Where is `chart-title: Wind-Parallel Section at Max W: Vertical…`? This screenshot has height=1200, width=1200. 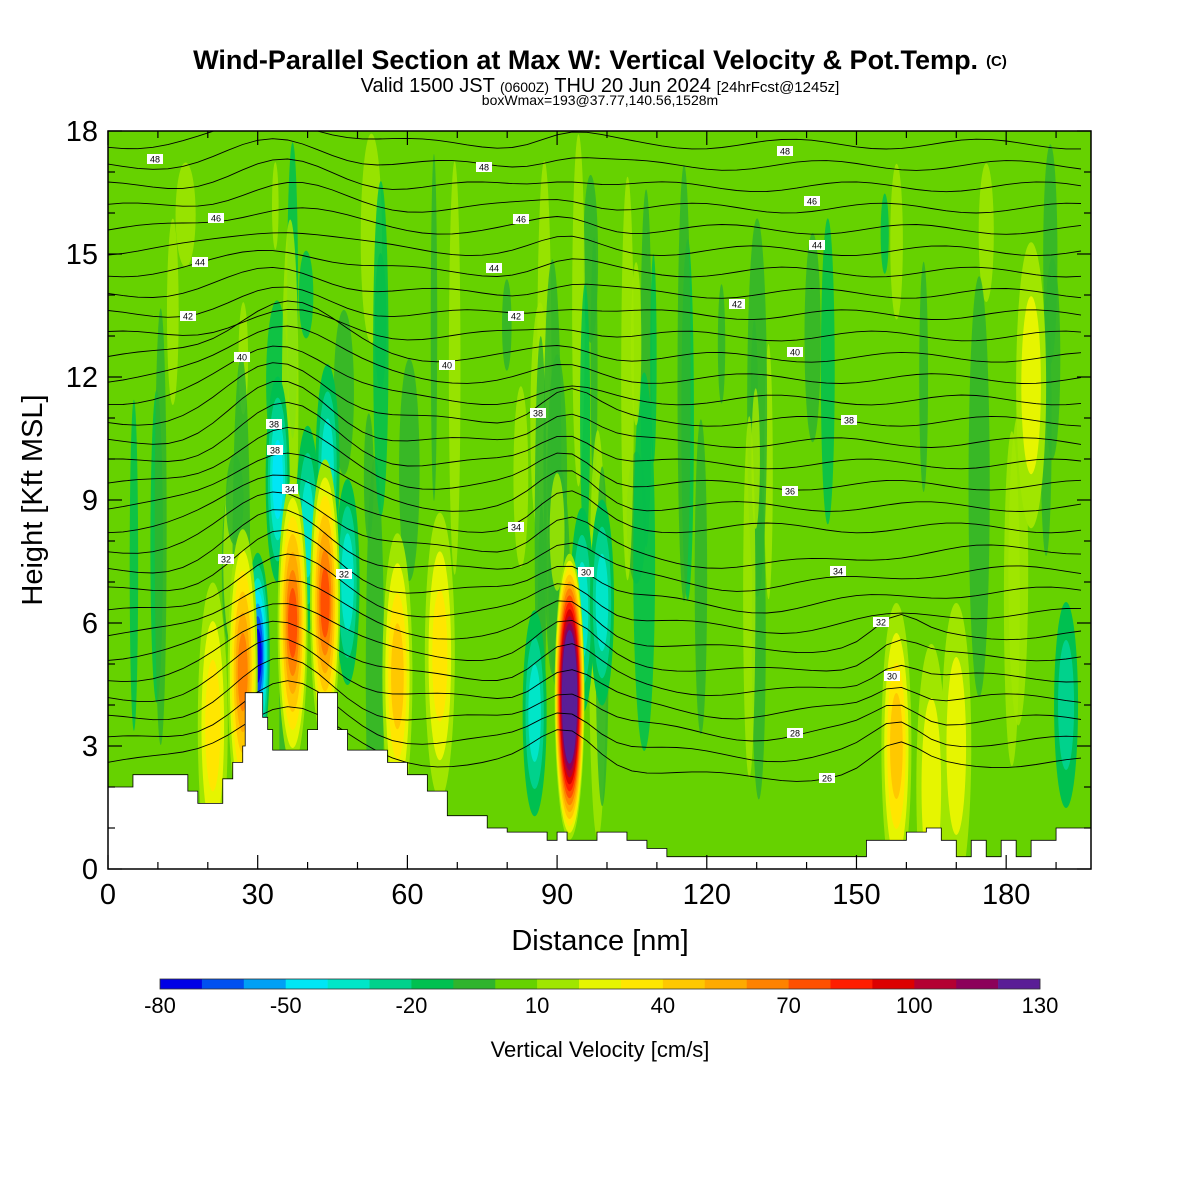 chart-title: Wind-Parallel Section at Max W: Vertical… is located at coordinates (600, 60).